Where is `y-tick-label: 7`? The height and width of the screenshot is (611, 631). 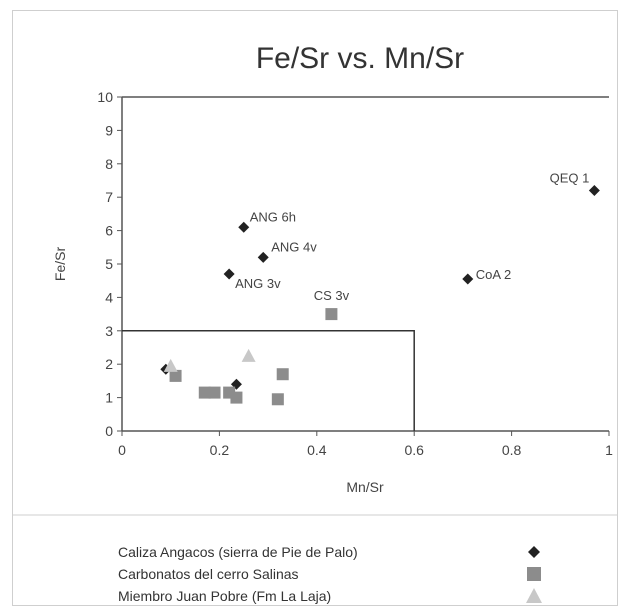
y-tick-label: 7 is located at coordinates (109, 197).